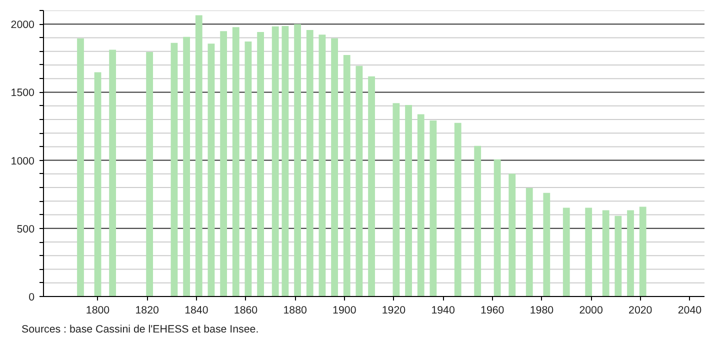 This screenshot has height=340, width=710. Describe the element at coordinates (246, 310) in the screenshot. I see `x-tick-label: 1860` at that location.